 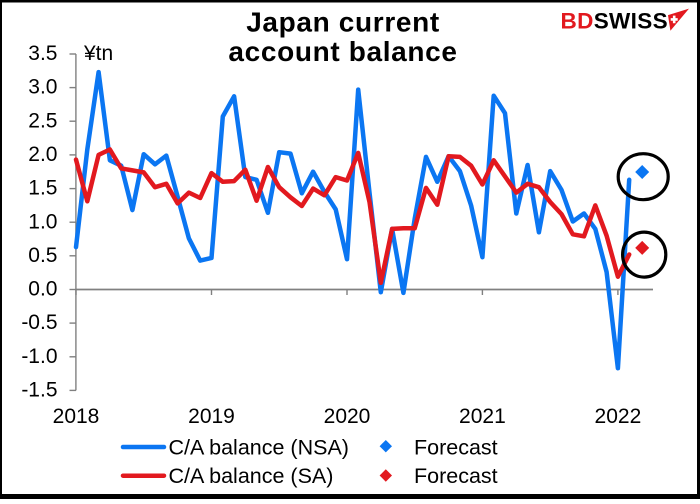 What do you see at coordinates (42, 221) in the screenshot?
I see `svg-text: 1.0` at bounding box center [42, 221].